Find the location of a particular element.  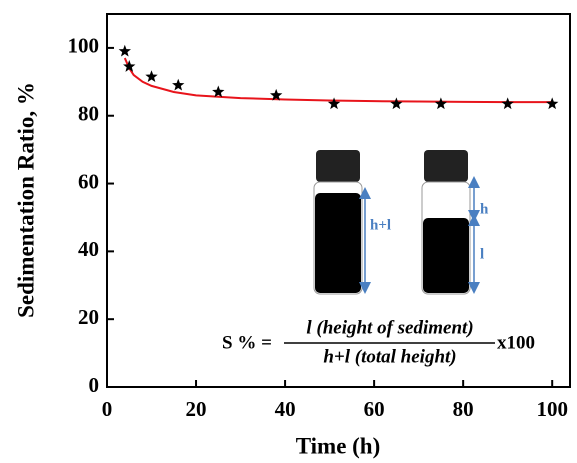

vial-label: l is located at coordinates (482, 254).